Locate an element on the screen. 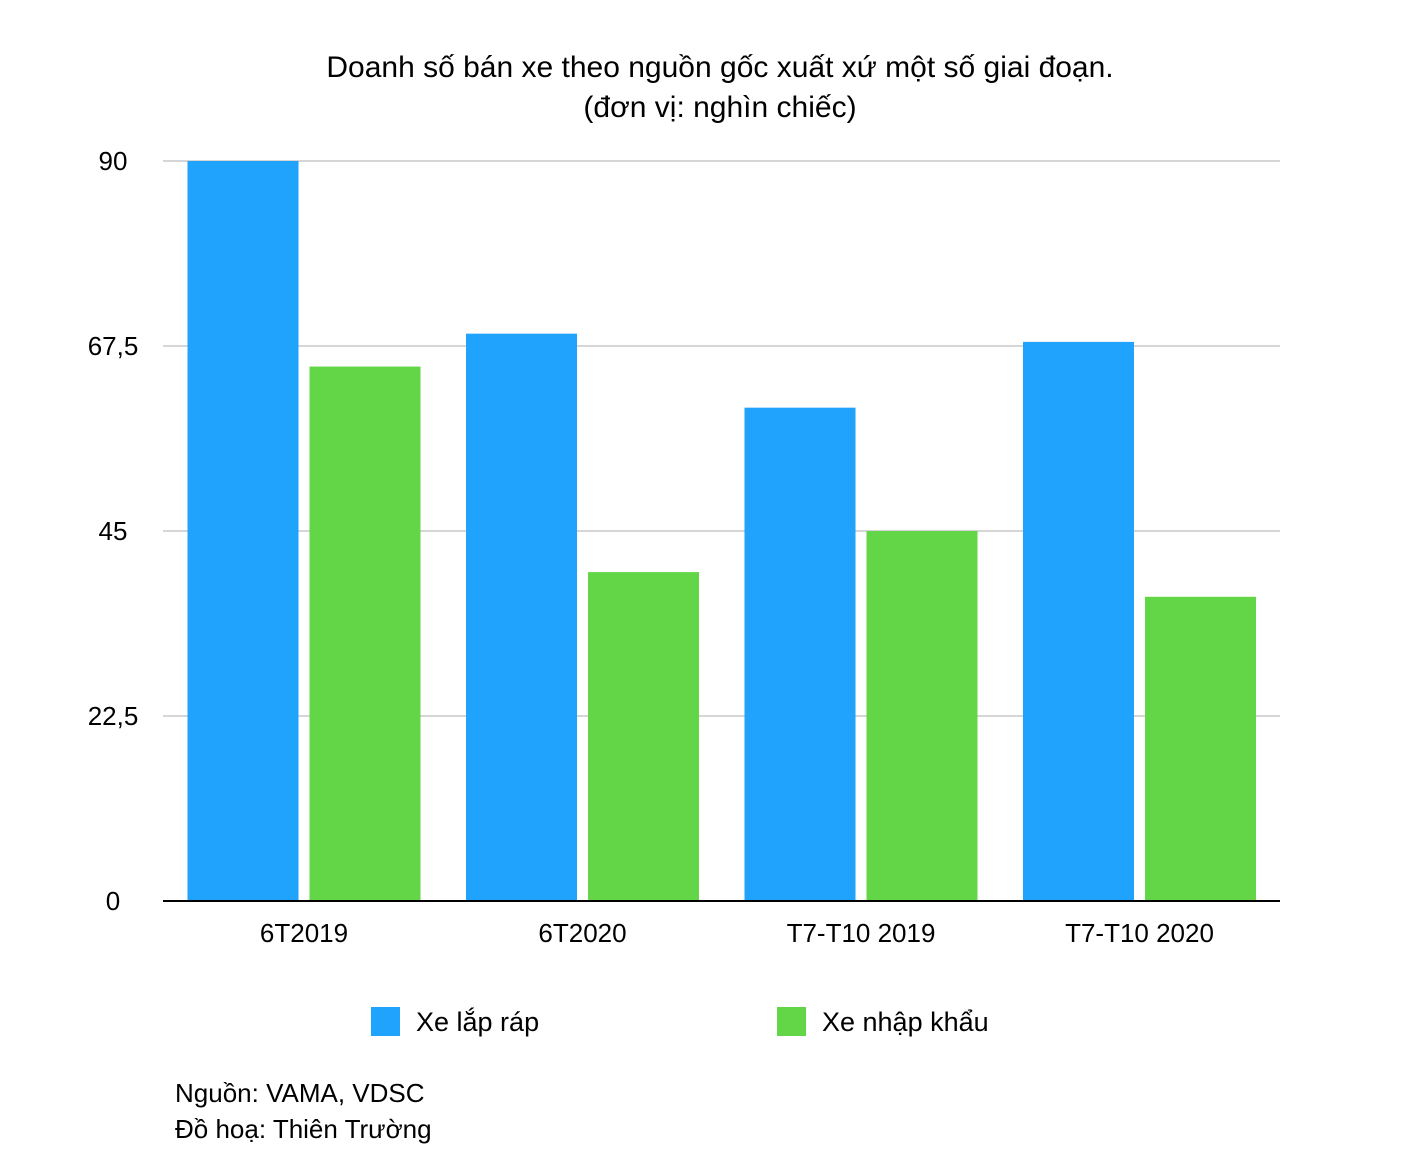 Image resolution: width=1412 pixels, height=1162 pixels. legend-label: Xe nhập khẩu is located at coordinates (905, 1022).